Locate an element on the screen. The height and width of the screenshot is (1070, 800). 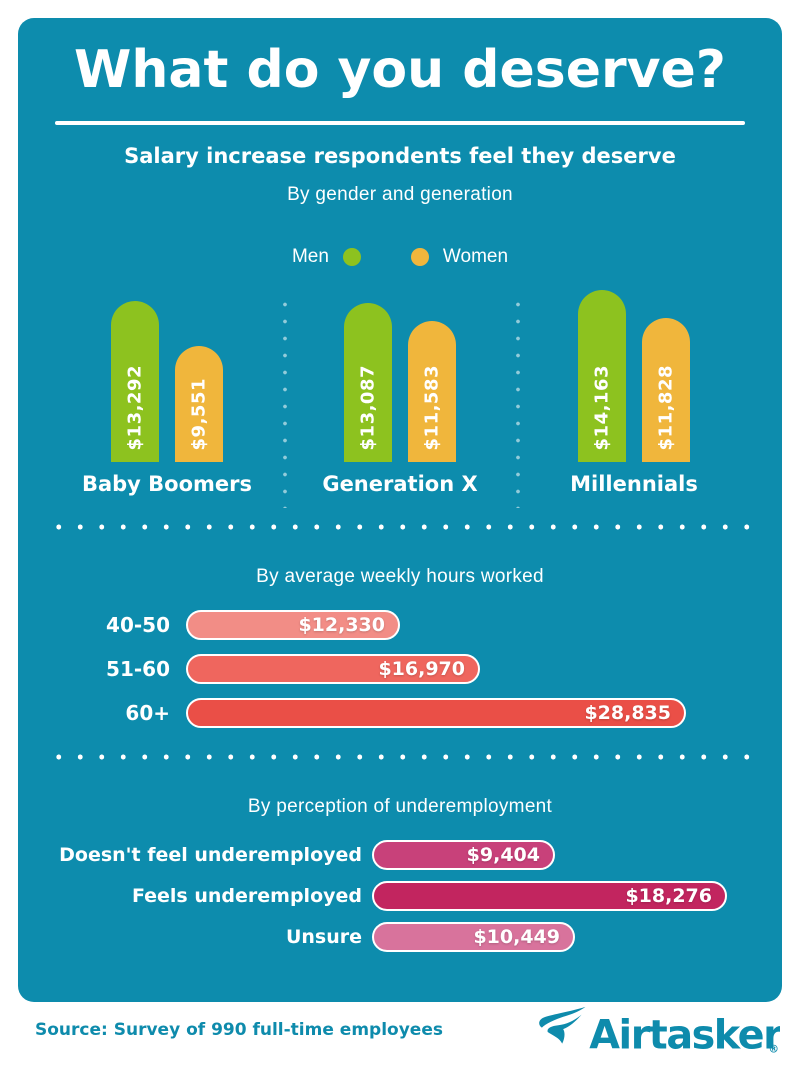
bar-women: $9,551 is located at coordinates (199, 404).